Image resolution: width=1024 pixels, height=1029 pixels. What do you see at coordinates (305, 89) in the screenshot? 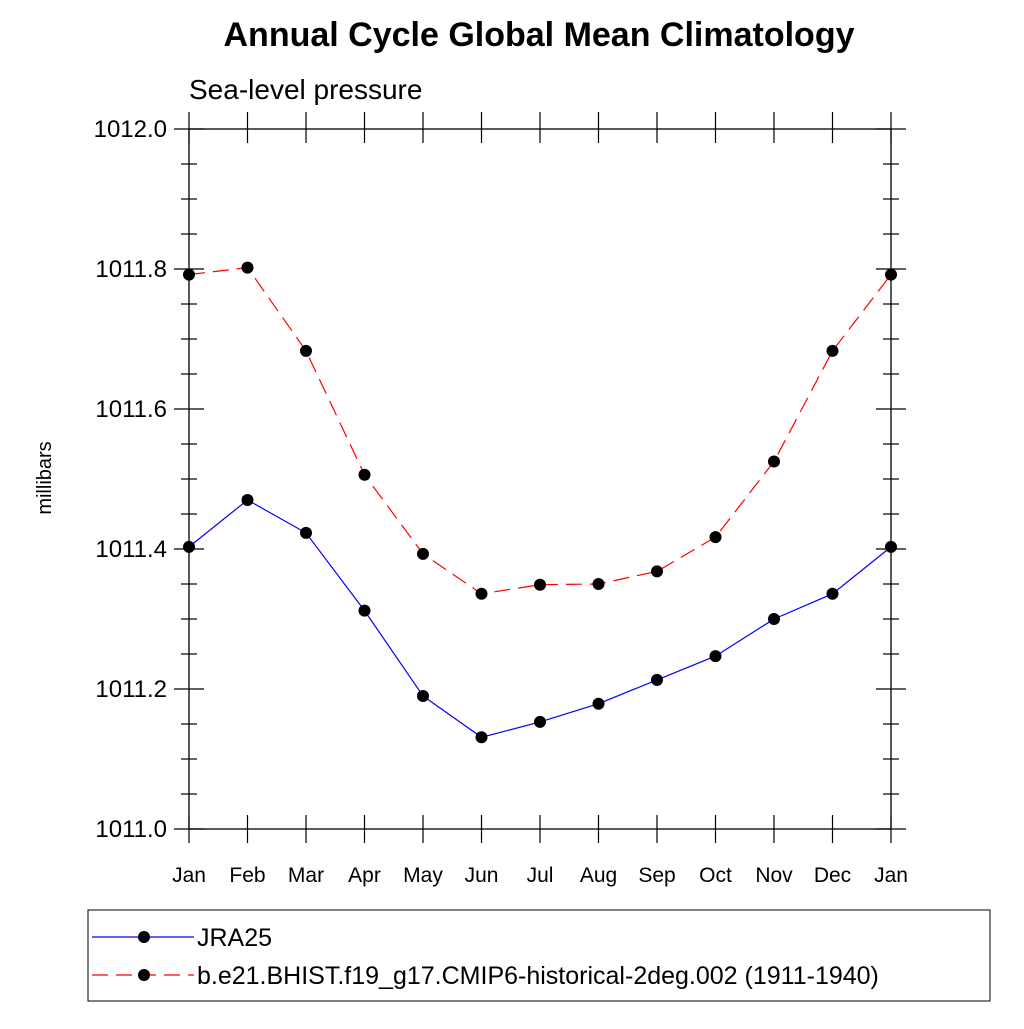
I see `chart-subtitle: Sea-level pressure` at bounding box center [305, 89].